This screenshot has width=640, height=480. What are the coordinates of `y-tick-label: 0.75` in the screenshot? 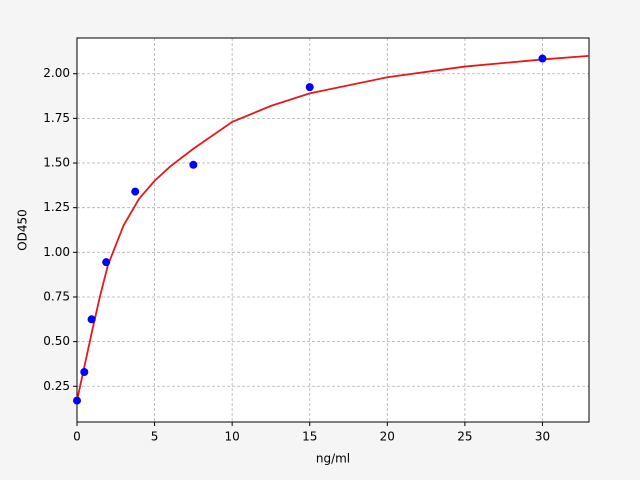 It's located at (56, 296).